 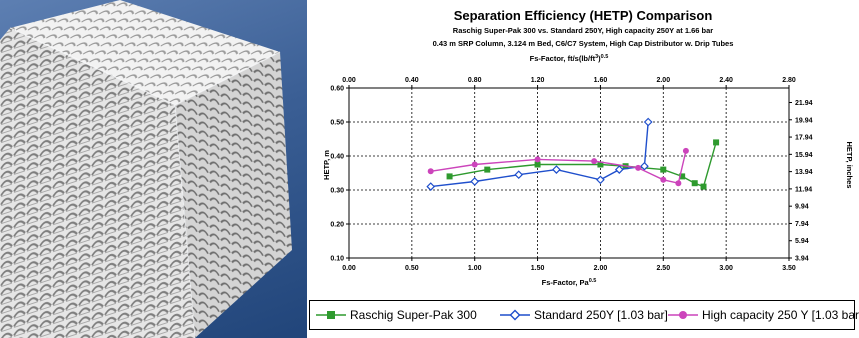 I want to click on x2-axis-label-sup2: 0.5, so click(x=605, y=57).